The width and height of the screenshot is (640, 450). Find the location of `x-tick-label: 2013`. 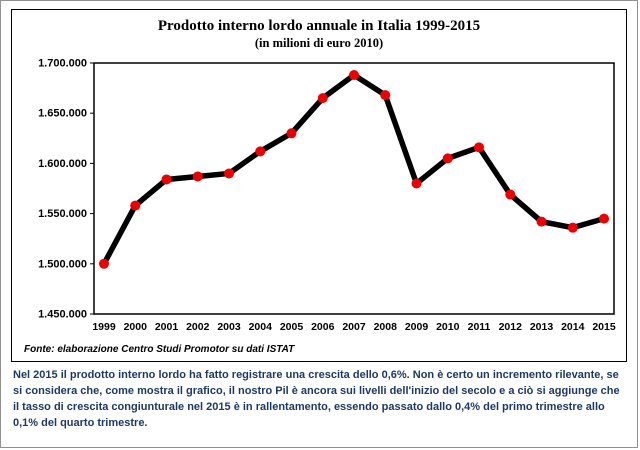

x-tick-label: 2013 is located at coordinates (542, 327).